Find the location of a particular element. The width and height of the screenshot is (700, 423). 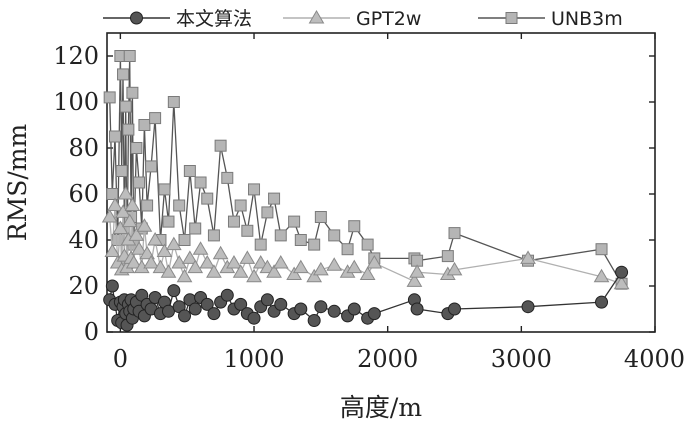

y-tick-label: 40 is located at coordinates (83, 240).